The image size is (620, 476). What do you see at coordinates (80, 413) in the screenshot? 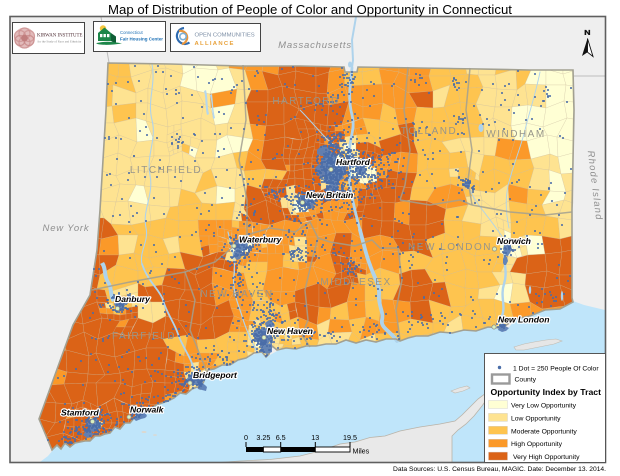
I see `svg-text: Stamford` at bounding box center [80, 413].